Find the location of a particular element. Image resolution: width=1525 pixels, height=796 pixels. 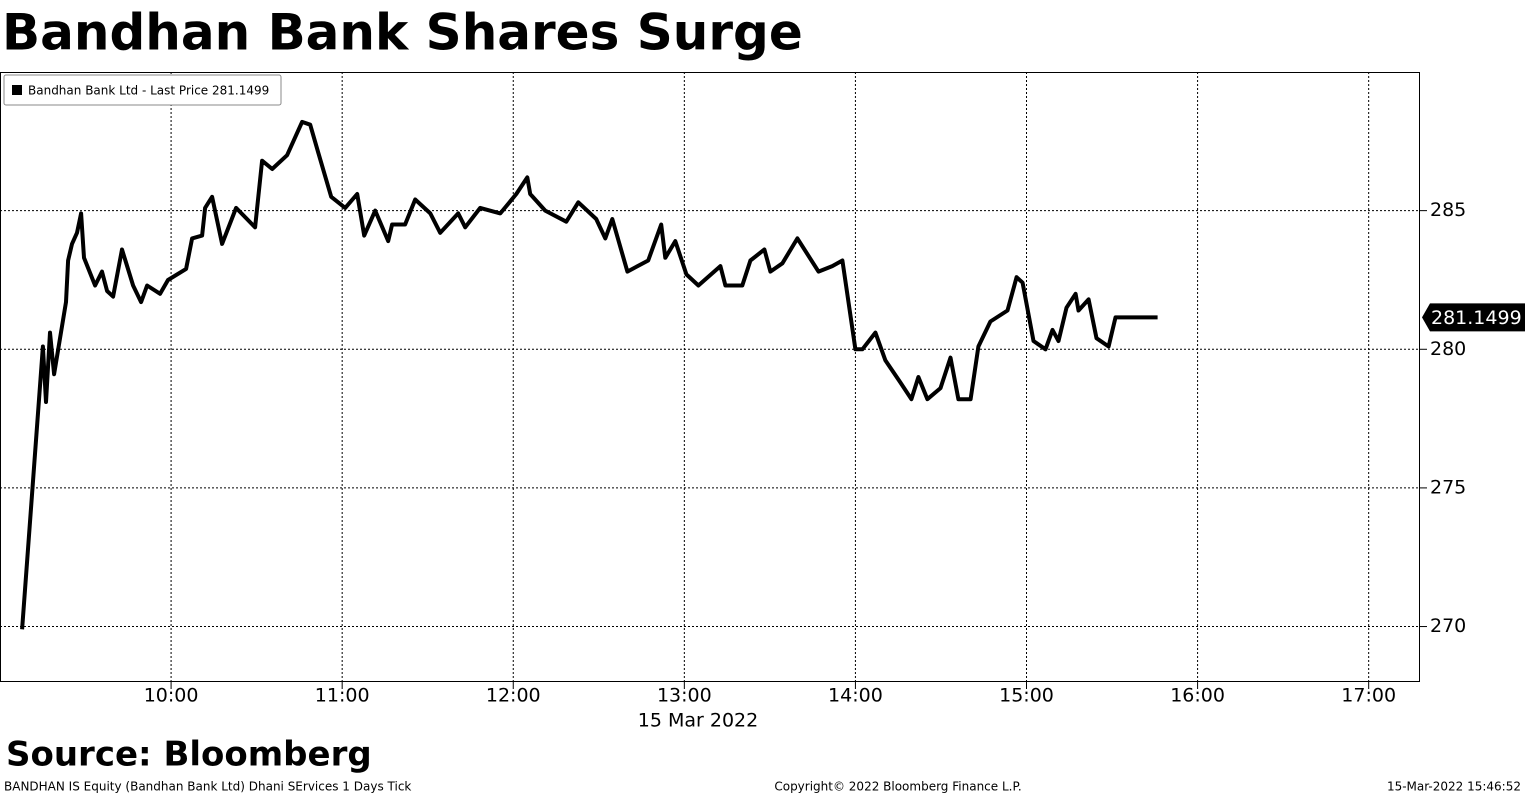

last-price-label: 281.1499 is located at coordinates (1476, 318).